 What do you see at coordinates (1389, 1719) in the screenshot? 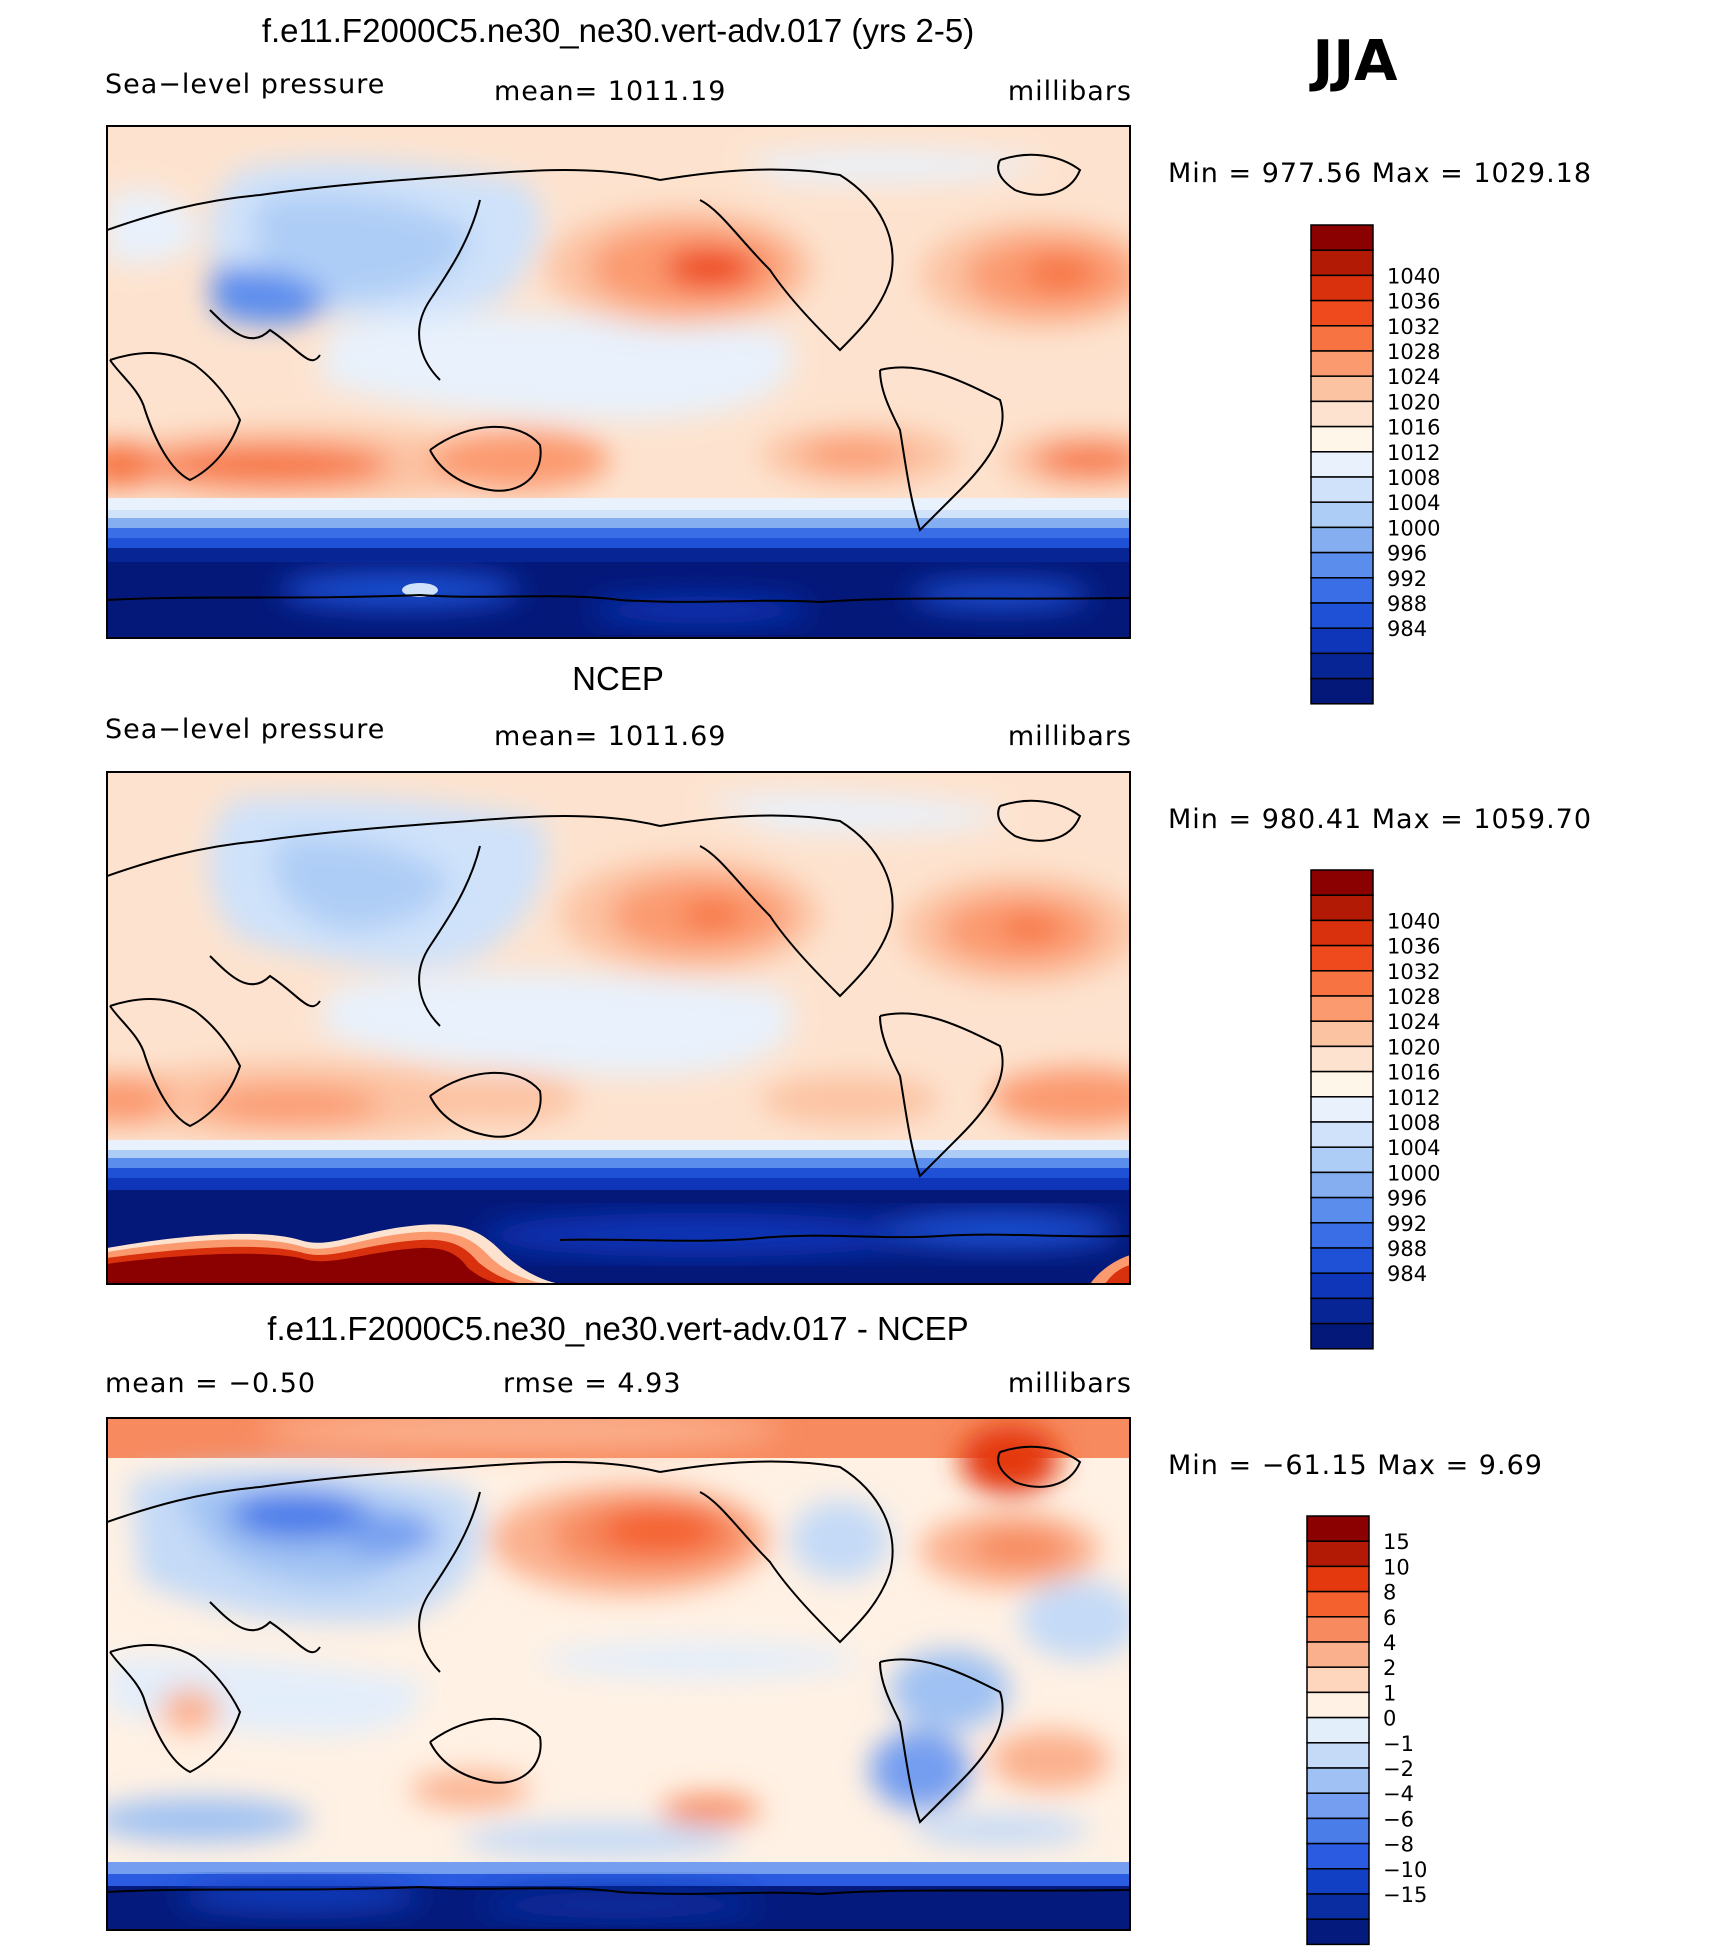
I see `colorbar-tick-label: 0` at bounding box center [1389, 1719].